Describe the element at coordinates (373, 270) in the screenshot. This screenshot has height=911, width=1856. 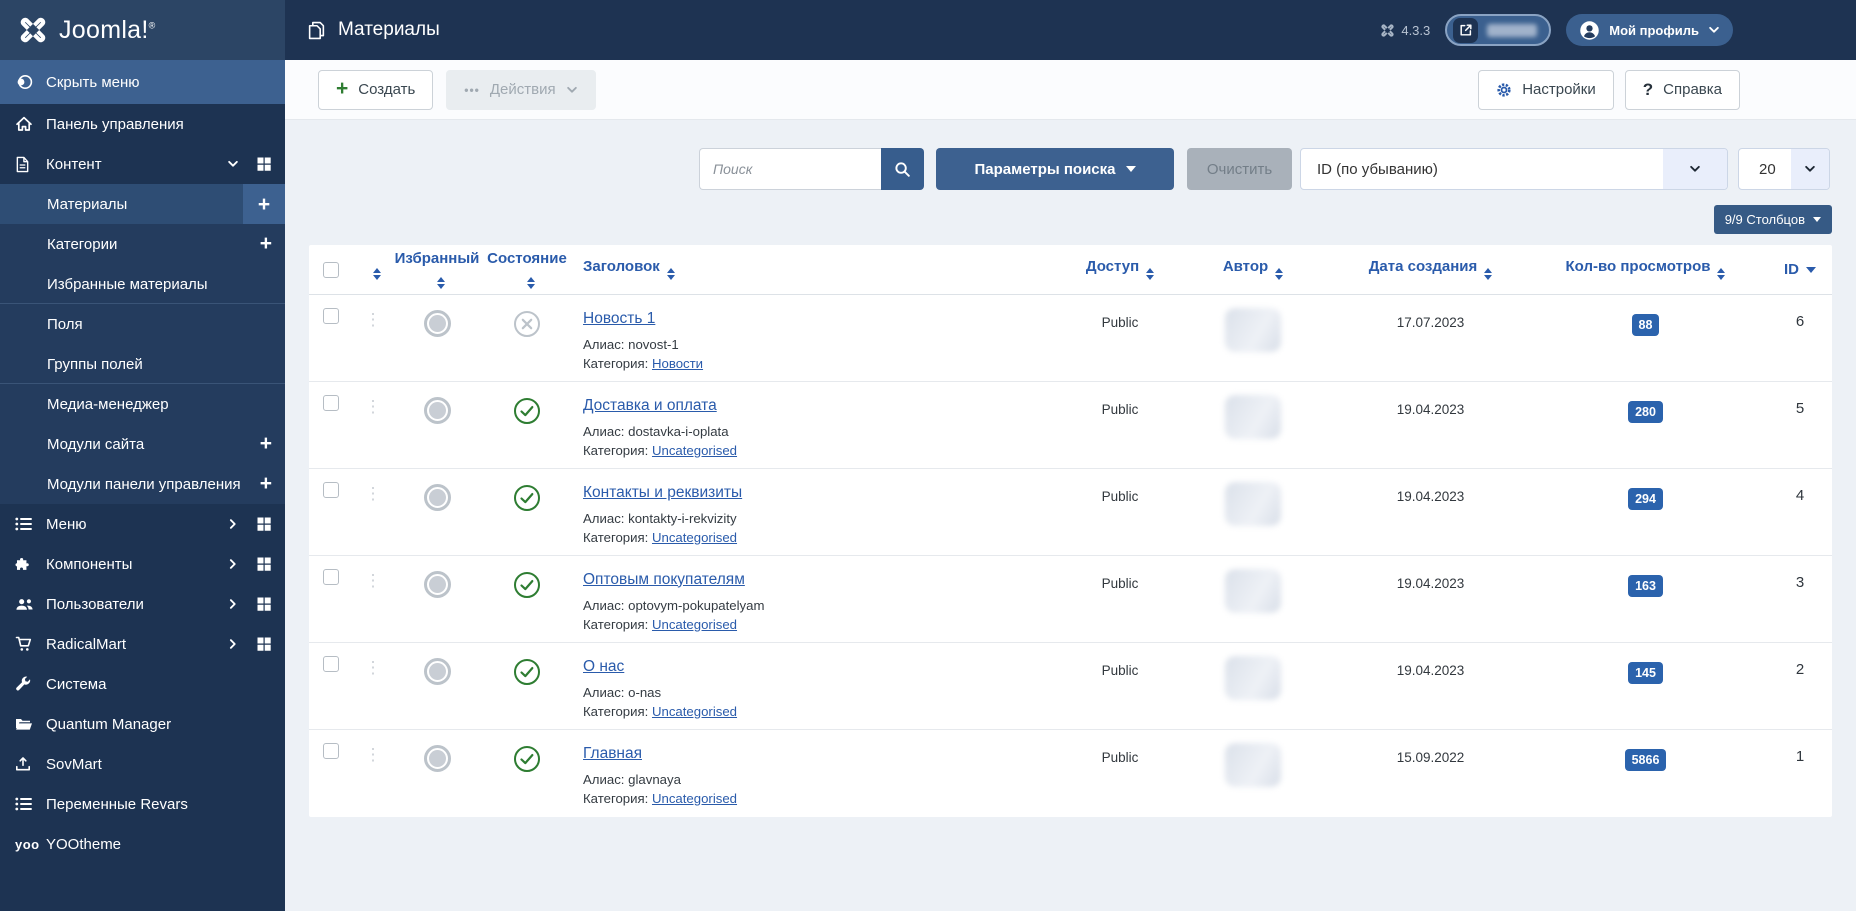
I see `column-header-order` at that location.